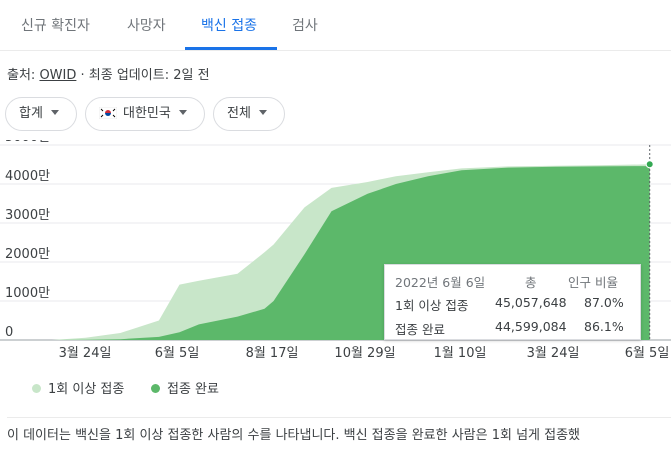 The image size is (671, 452). What do you see at coordinates (58, 75) in the screenshot?
I see `source-link: OWID` at bounding box center [58, 75].